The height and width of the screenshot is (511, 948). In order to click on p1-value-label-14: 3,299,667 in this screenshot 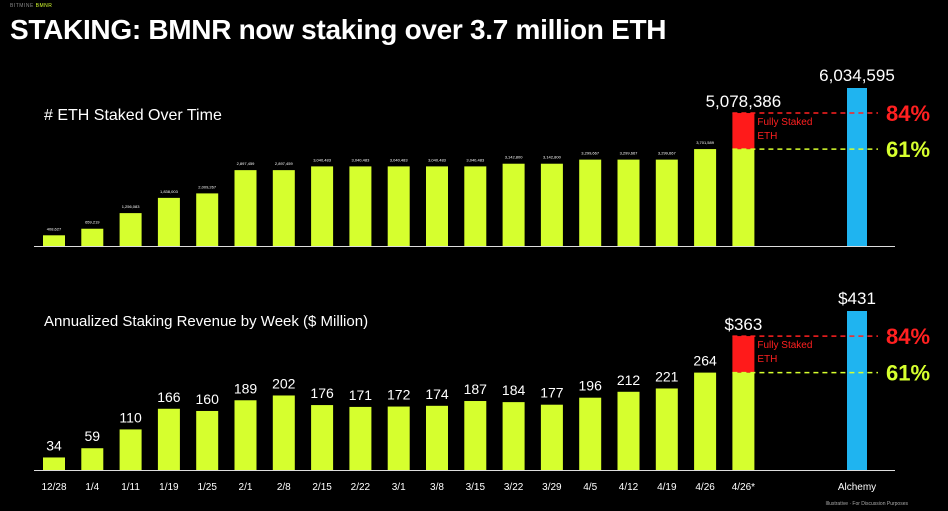, I will do `click(590, 153)`.